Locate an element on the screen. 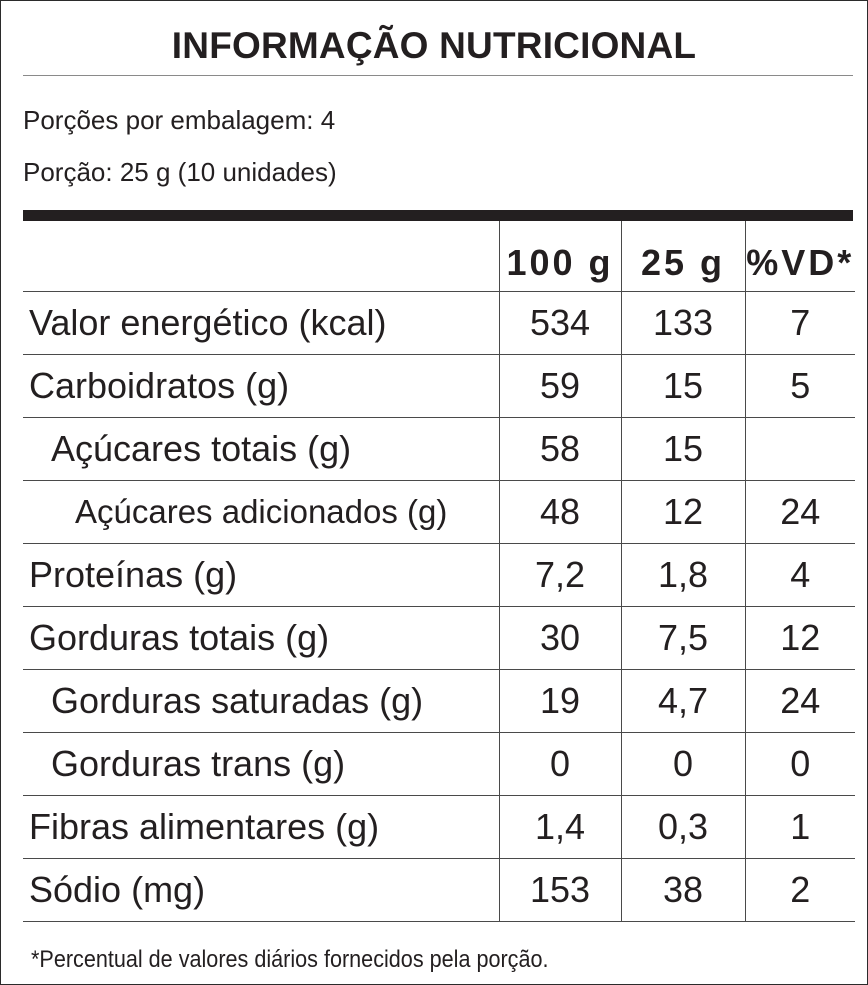 This screenshot has height=985, width=868. value-25g: 133 is located at coordinates (682, 323).